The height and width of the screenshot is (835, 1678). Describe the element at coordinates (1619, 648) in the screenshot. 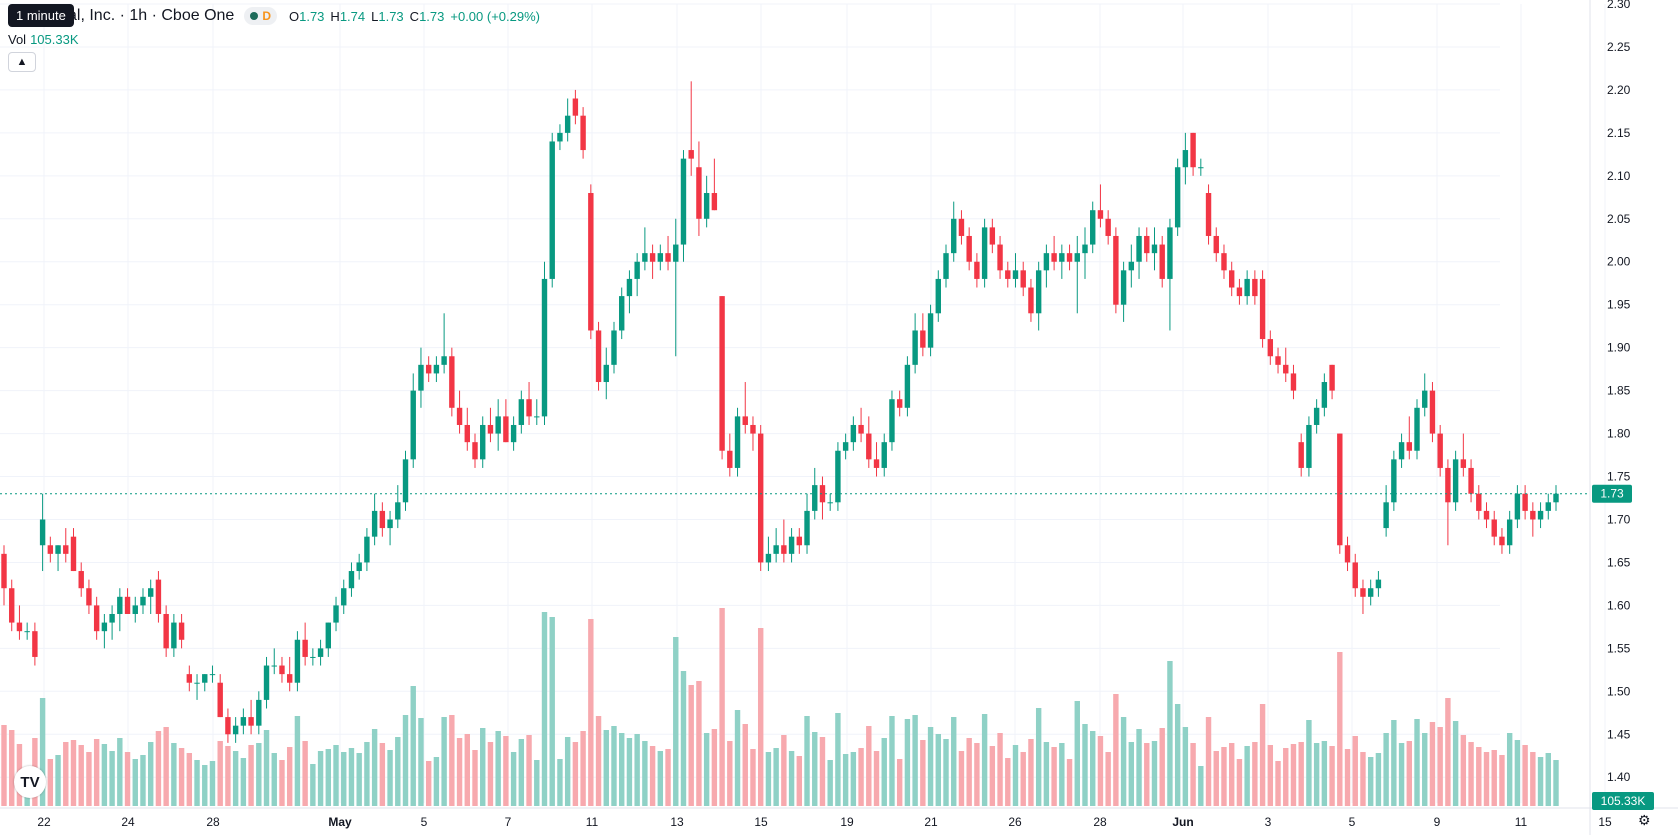

I see `y-tick-label: 1.55` at that location.